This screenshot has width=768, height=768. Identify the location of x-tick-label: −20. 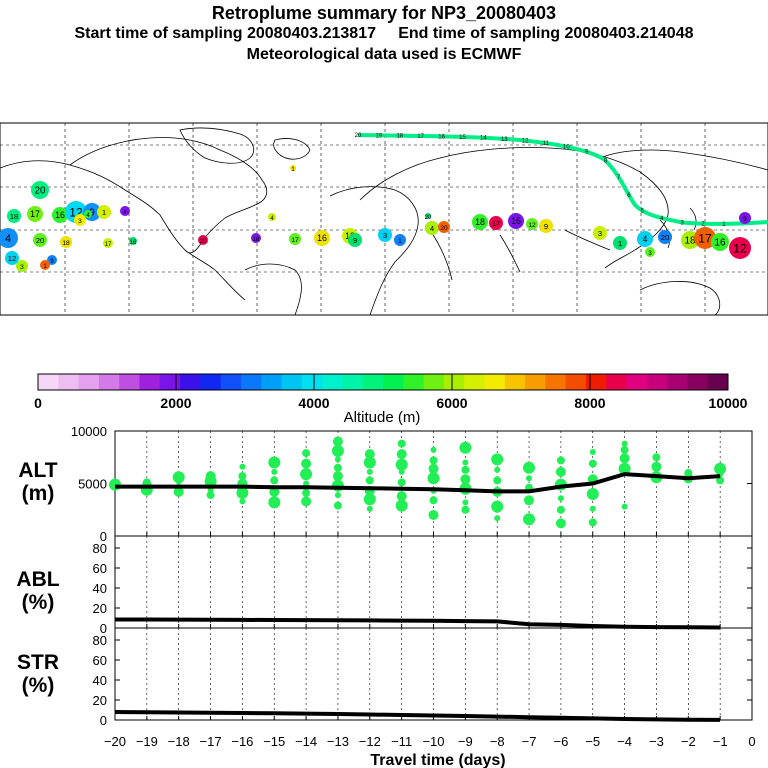
(115, 741).